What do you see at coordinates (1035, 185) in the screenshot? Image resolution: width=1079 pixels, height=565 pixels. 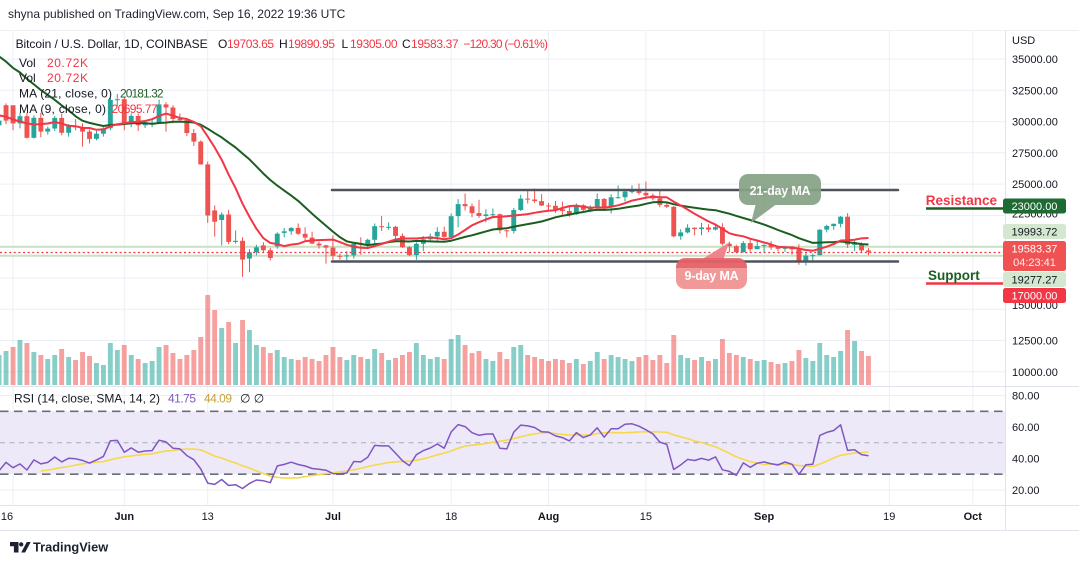 I see `svg-text: 25000.00` at bounding box center [1035, 185].